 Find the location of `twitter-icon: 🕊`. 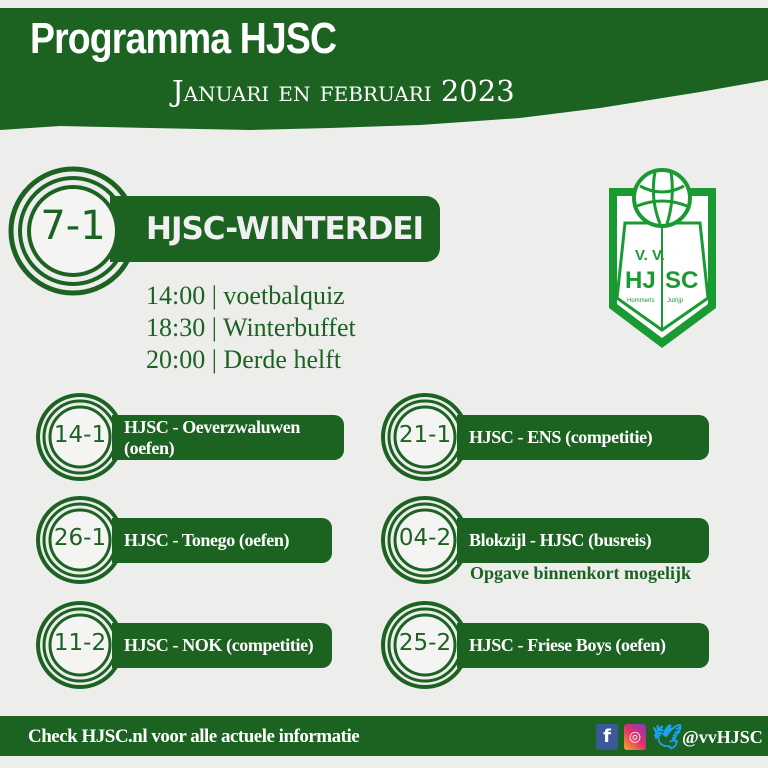

twitter-icon: 🕊 is located at coordinates (667, 737).